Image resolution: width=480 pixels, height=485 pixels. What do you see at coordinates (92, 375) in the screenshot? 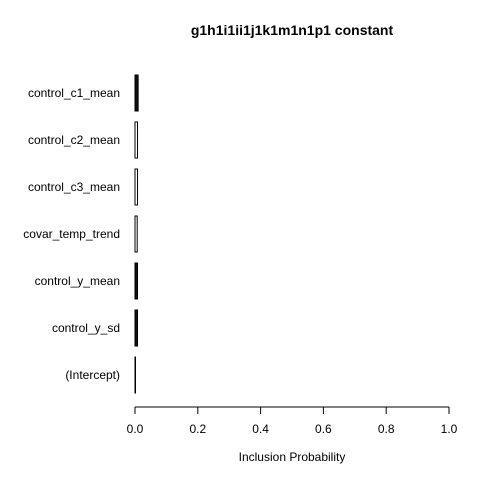
I see `category-label: (Intercept)` at bounding box center [92, 375].